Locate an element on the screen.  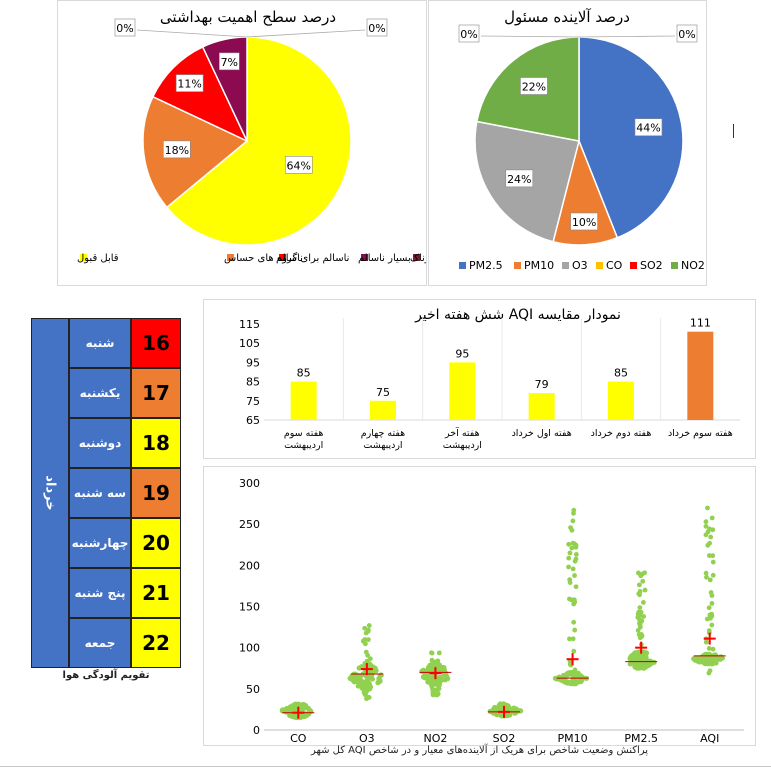
bar-value-label: 111 is located at coordinates (700, 323).